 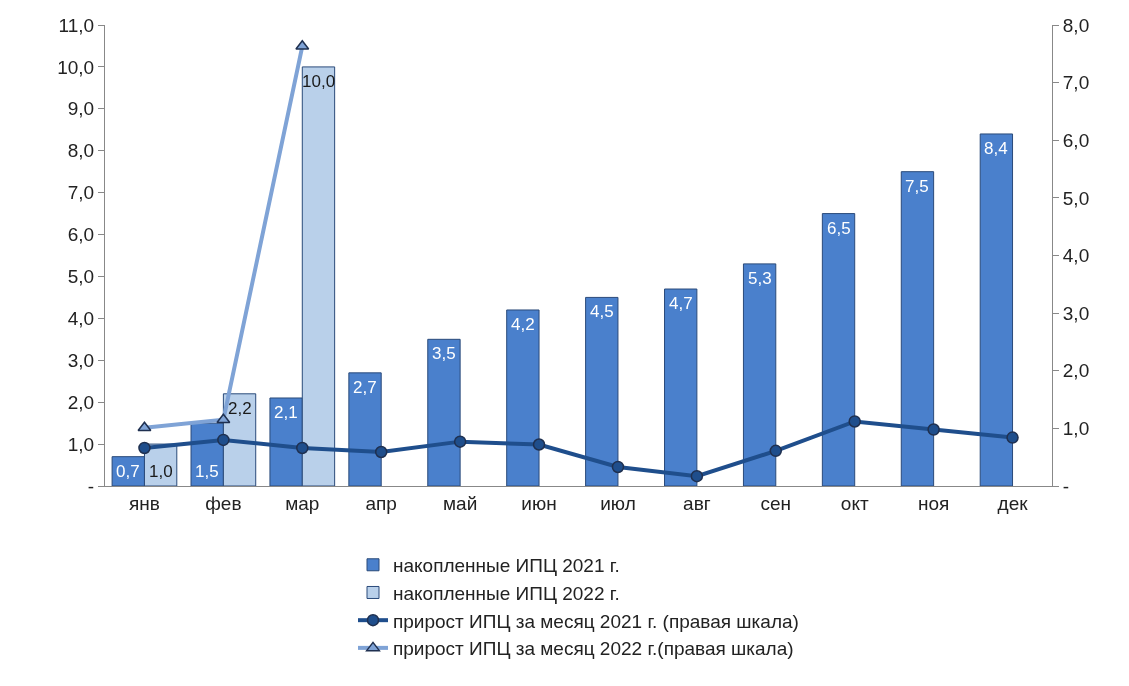 What do you see at coordinates (697, 503) in the screenshot?
I see `x-tick-label: авг` at bounding box center [697, 503].